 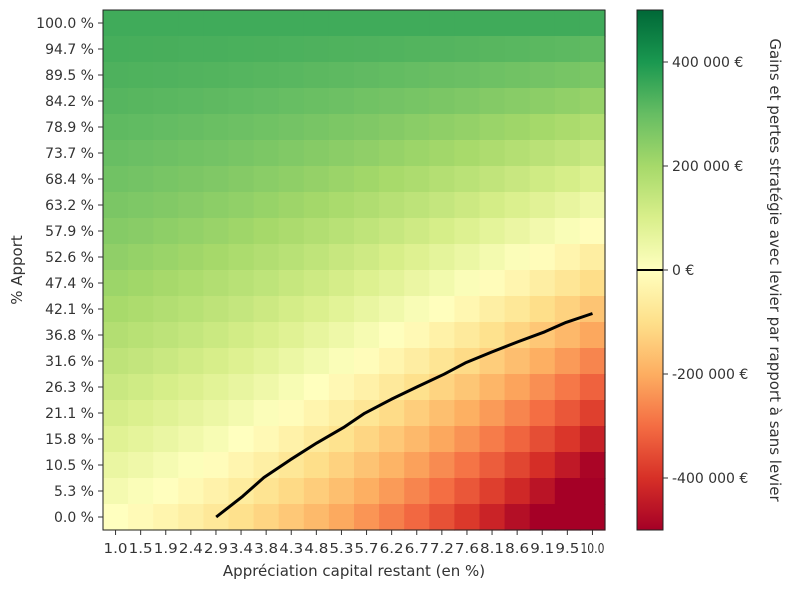 What do you see at coordinates (517, 549) in the screenshot?
I see `x-tick-label: 8.6` at bounding box center [517, 549].